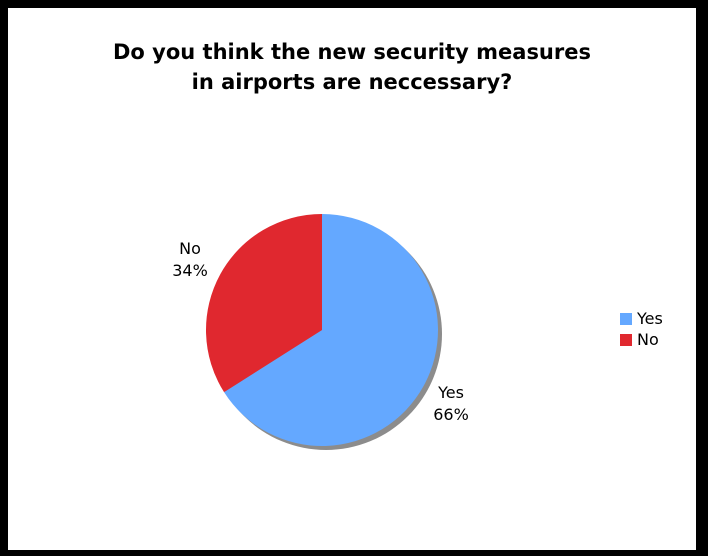 The width and height of the screenshot is (708, 556). What do you see at coordinates (352, 82) in the screenshot?
I see `chart-title-line-2: in airports are neccessary?` at bounding box center [352, 82].